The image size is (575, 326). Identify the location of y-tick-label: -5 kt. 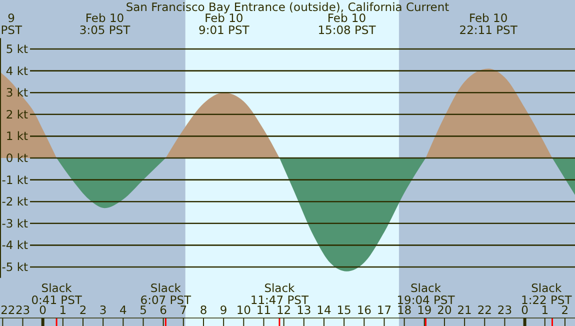
(15, 267).